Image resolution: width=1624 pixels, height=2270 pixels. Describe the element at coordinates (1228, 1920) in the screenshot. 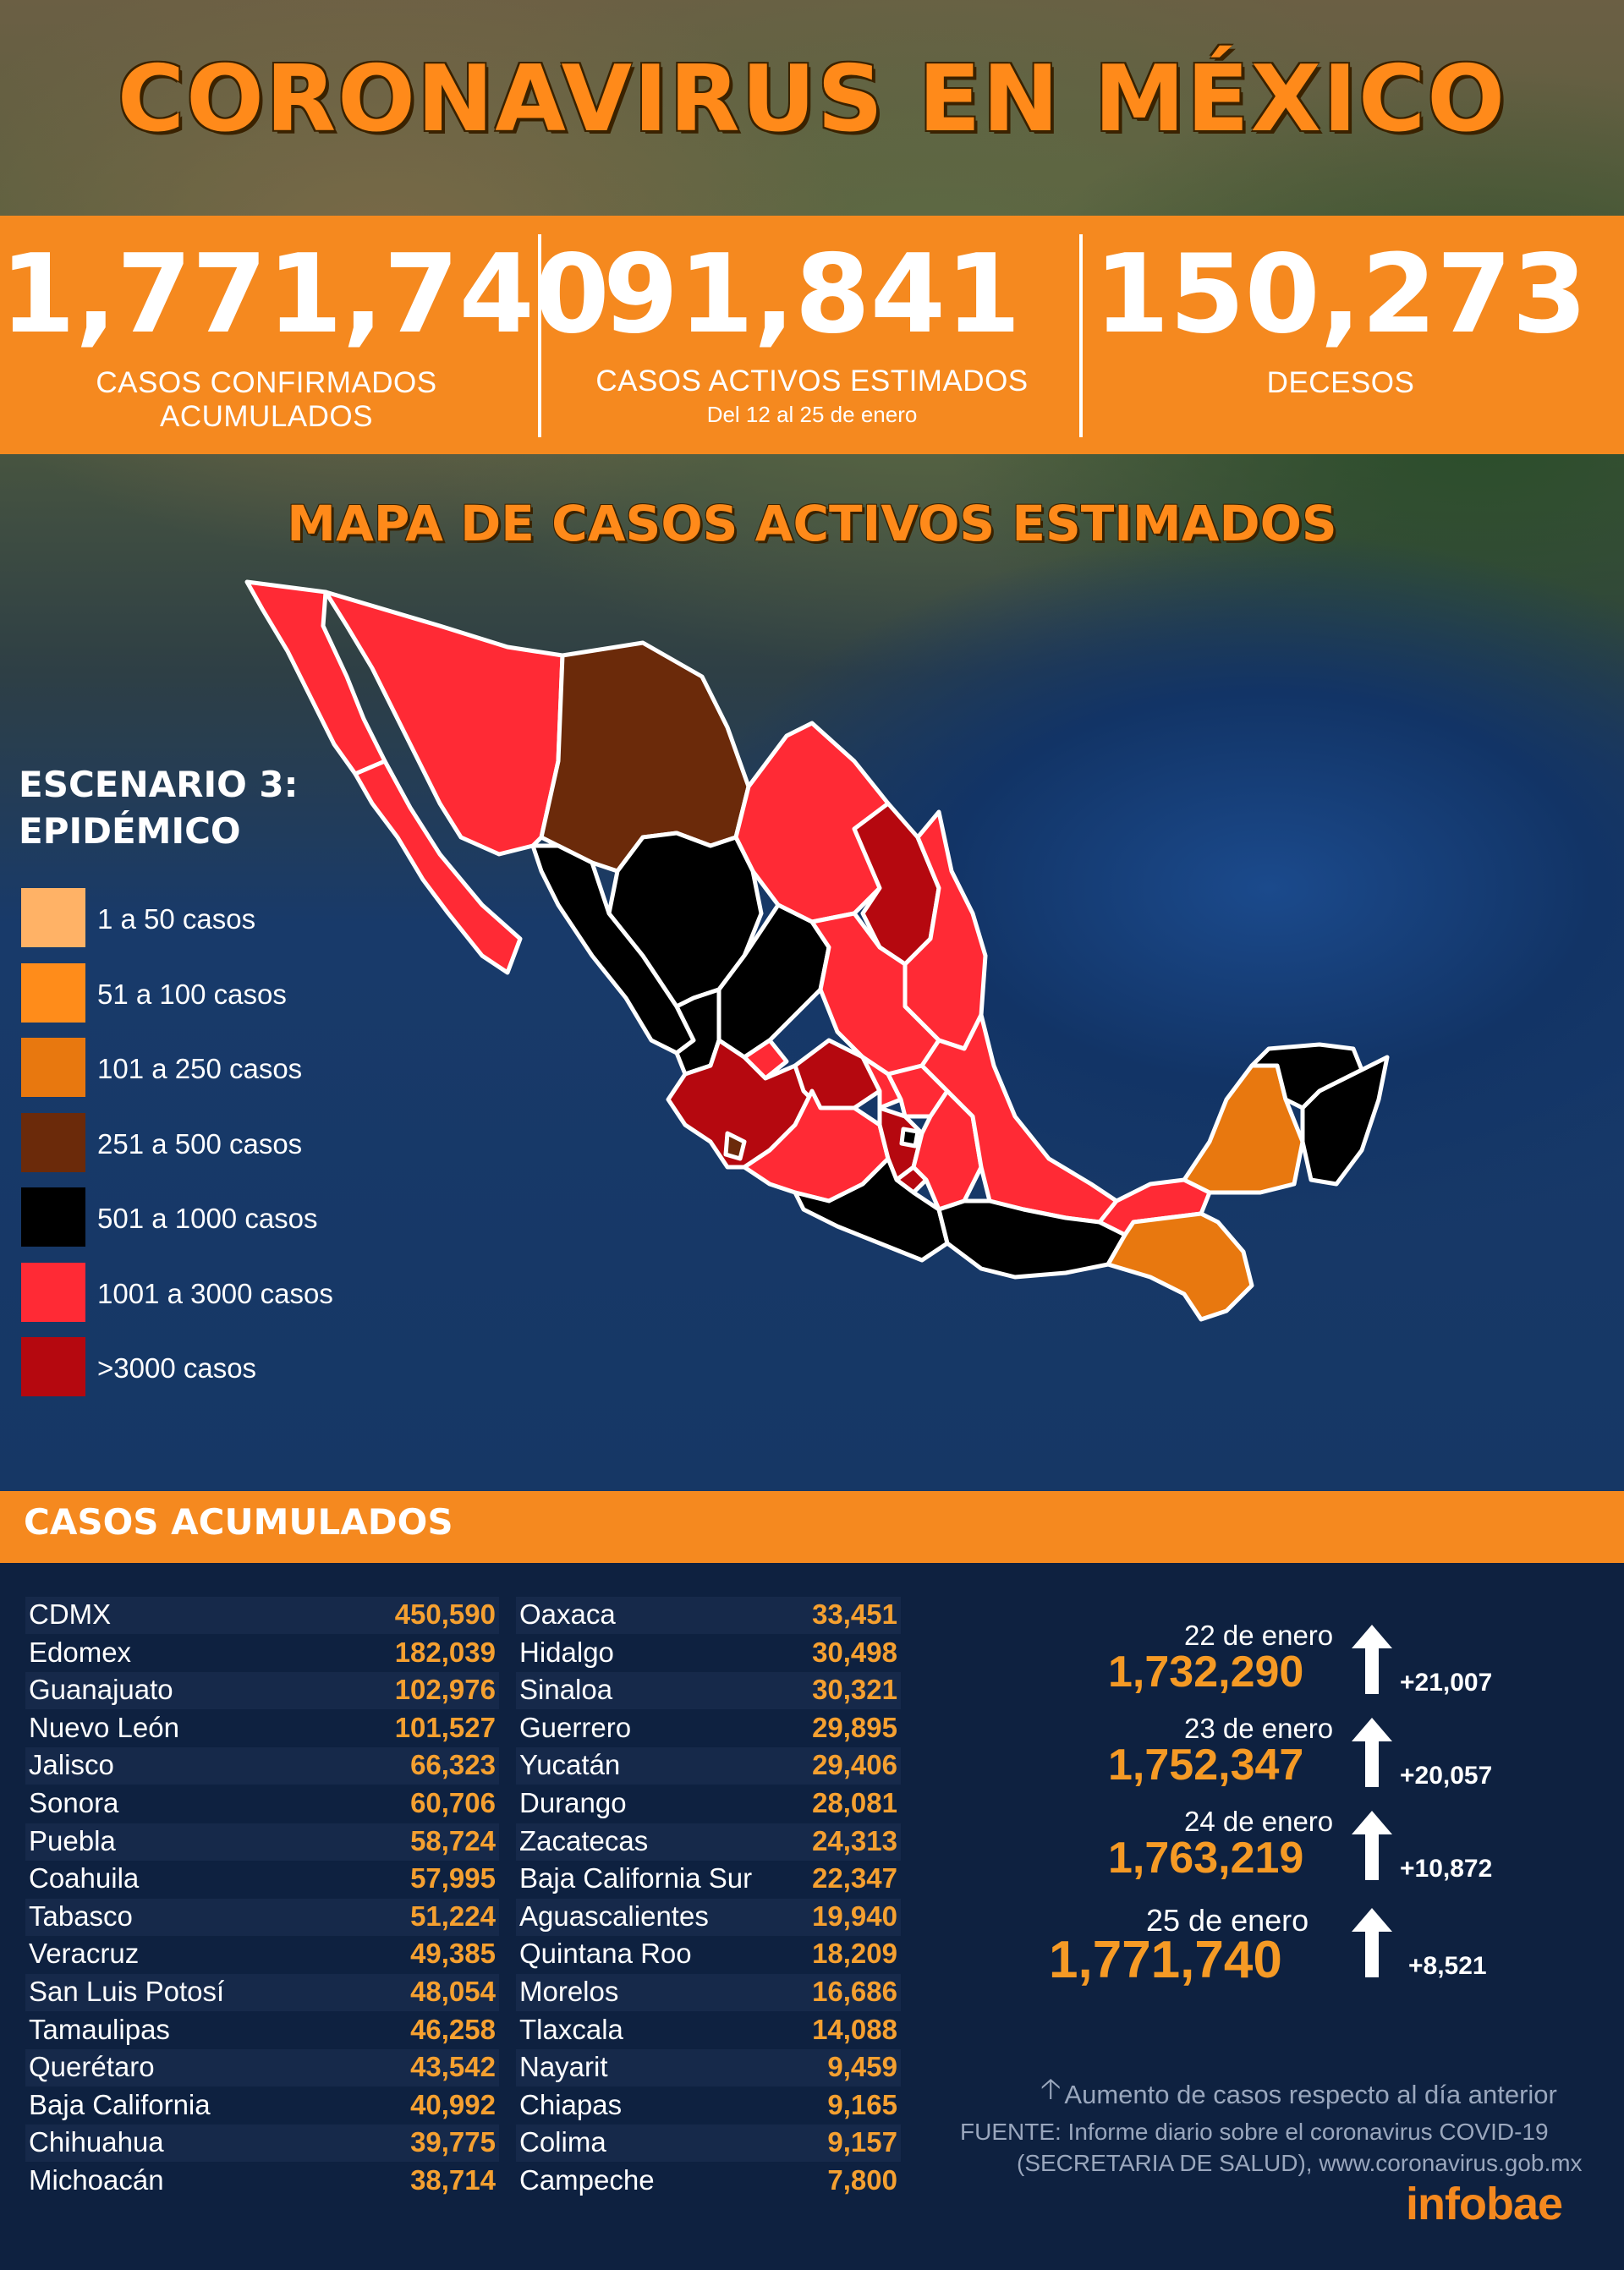

I see `daily-date: 25 de enero` at that location.